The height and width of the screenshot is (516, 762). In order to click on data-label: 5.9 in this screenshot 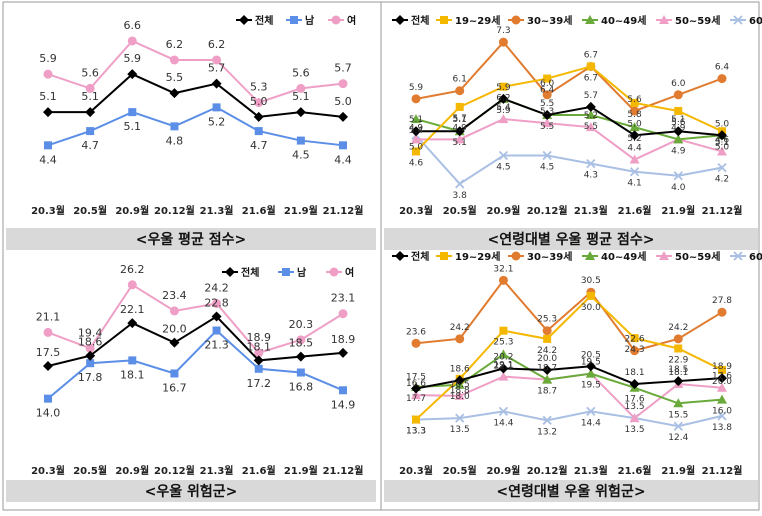, I will do `click(416, 88)`.